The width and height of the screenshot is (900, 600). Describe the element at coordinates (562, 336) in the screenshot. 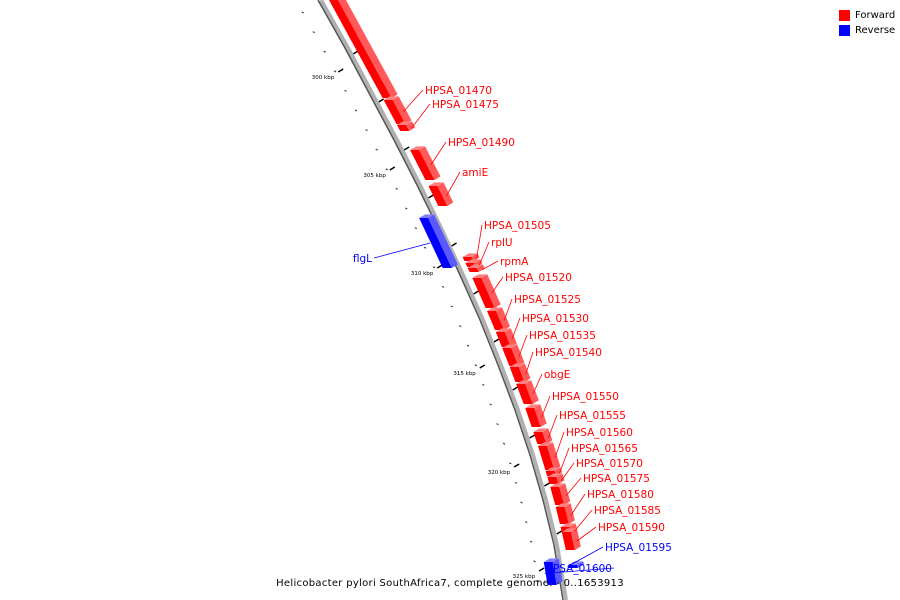

I see `gene-label: HPSA_01535` at that location.